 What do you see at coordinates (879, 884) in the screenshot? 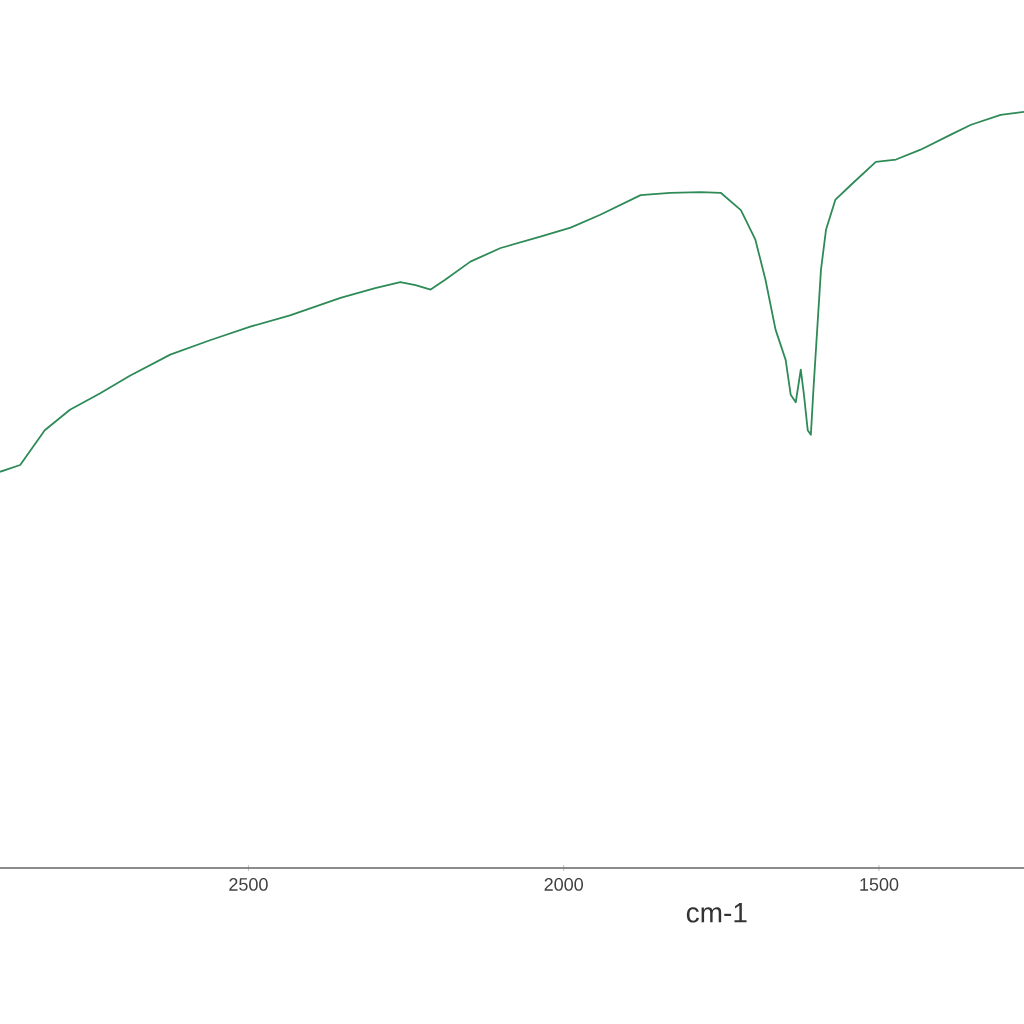
I see `x-tick-label: 1500` at bounding box center [879, 884].